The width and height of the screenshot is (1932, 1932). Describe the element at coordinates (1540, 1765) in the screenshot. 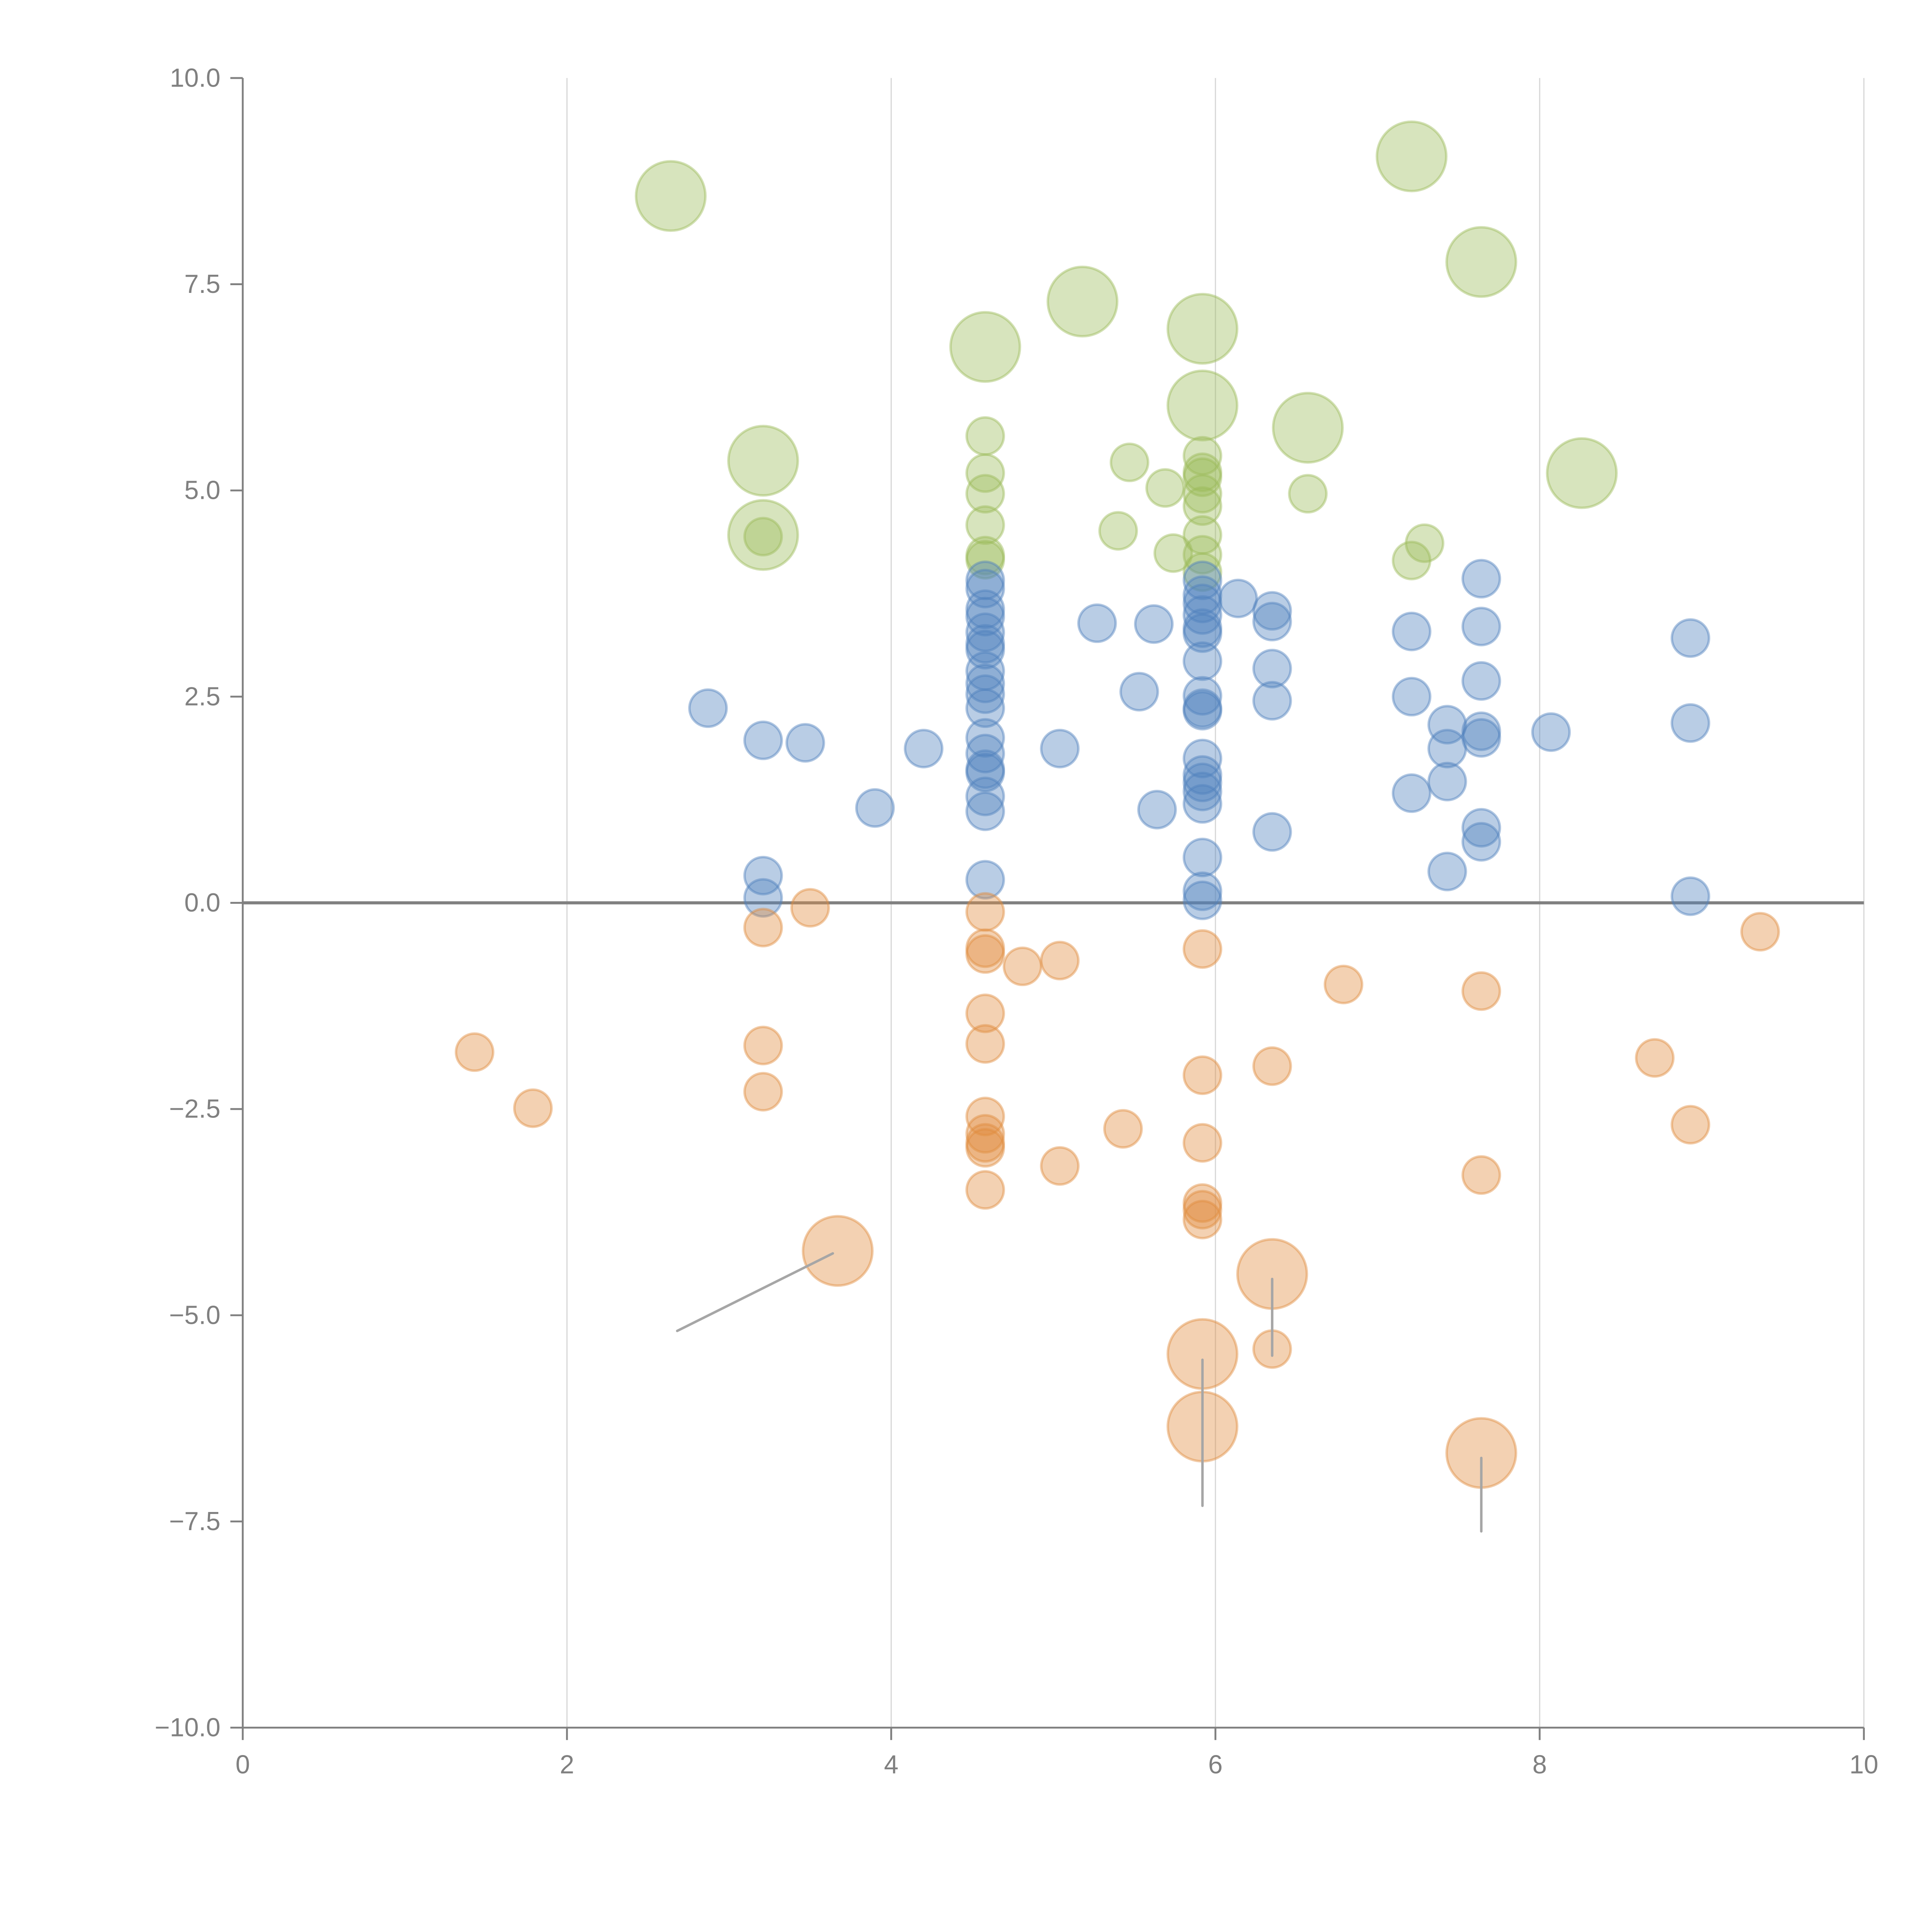

I see `x-tick-label: 8` at that location.